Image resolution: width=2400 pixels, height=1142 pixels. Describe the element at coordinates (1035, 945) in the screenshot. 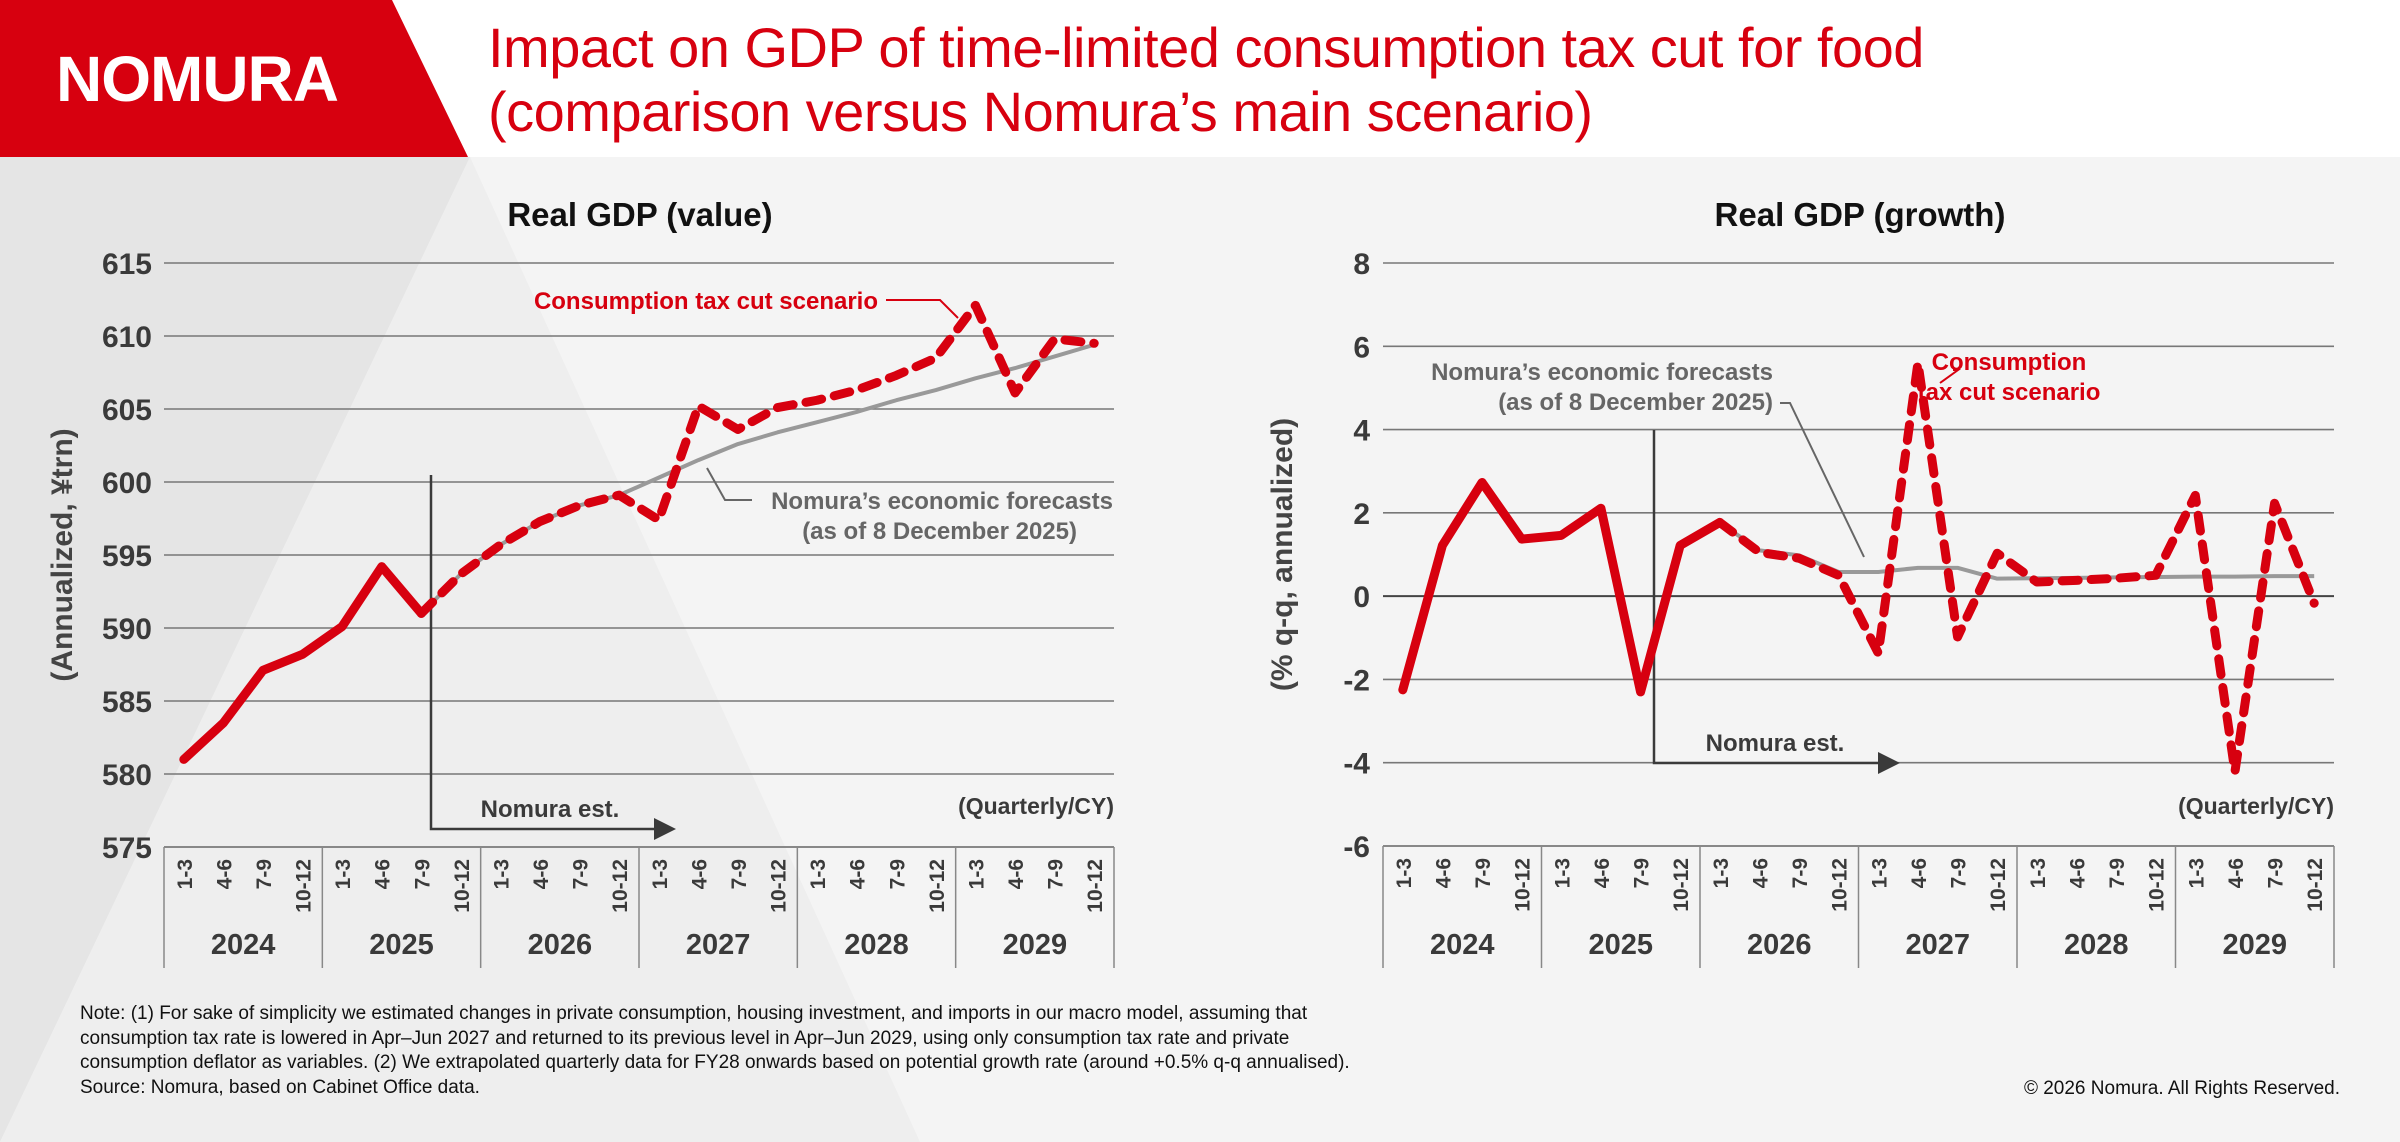

I see `year-label: 2029` at that location.